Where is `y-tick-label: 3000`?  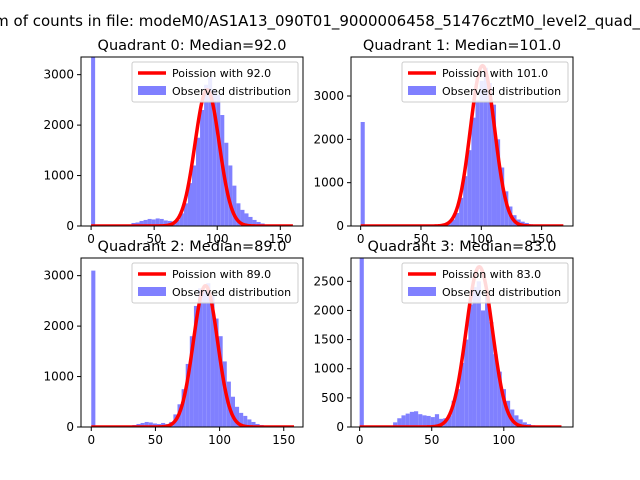
y-tick-label: 3000 is located at coordinates (58, 75).